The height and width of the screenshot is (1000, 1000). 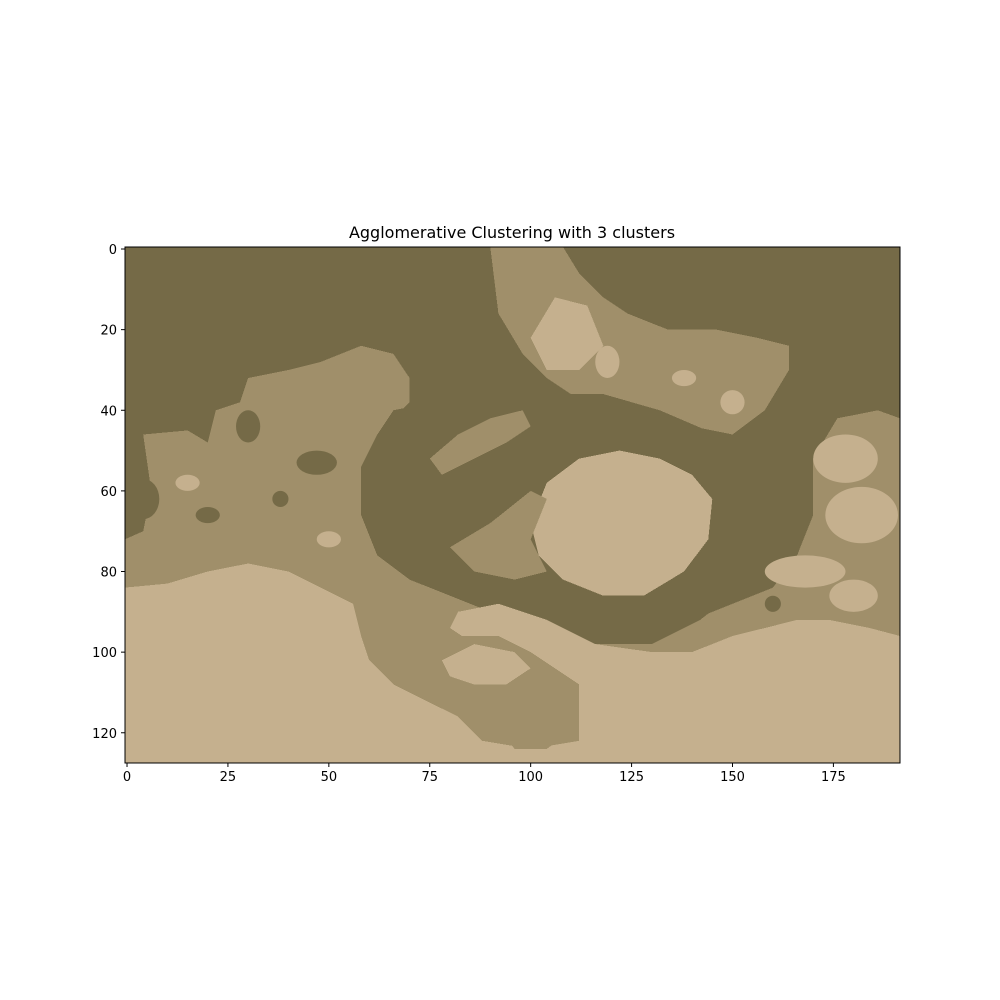 I want to click on x-axis: 0 25 50 75 100 125 150 175, so click(x=484, y=774).